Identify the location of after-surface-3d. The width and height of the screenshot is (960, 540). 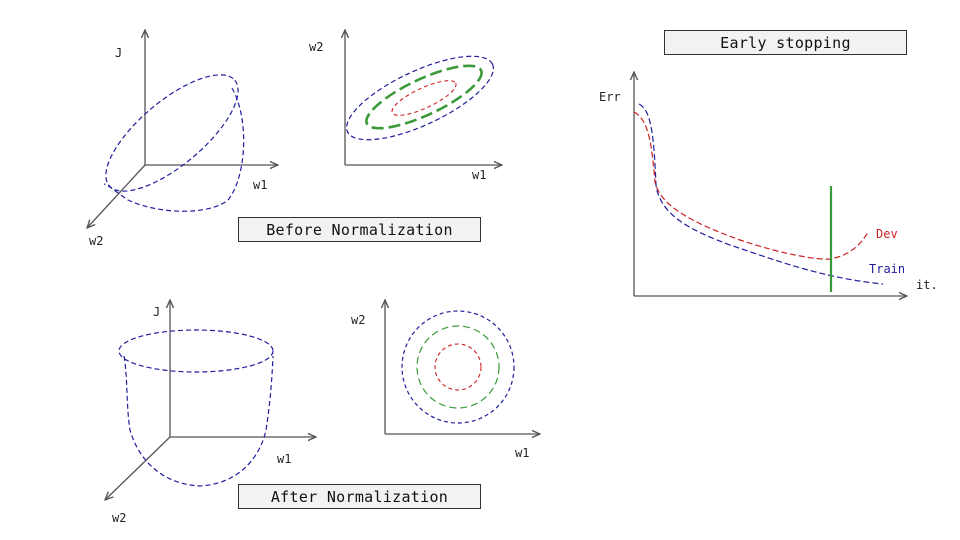
(210, 400).